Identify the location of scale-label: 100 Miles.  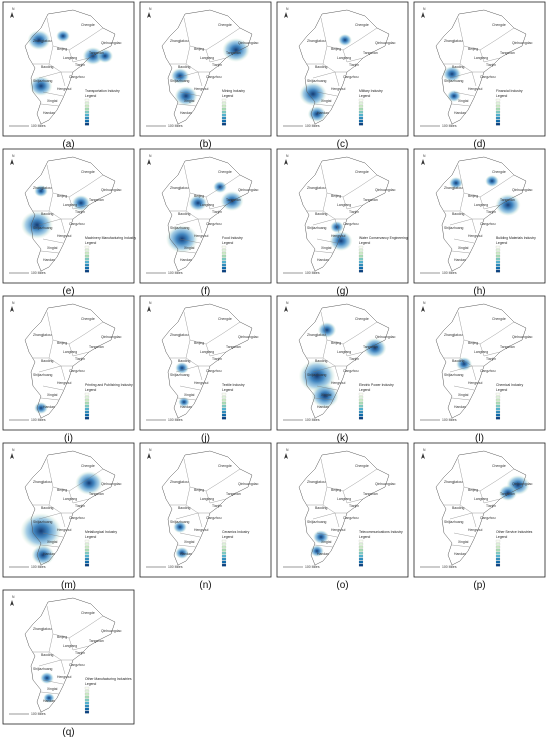
(175, 420).